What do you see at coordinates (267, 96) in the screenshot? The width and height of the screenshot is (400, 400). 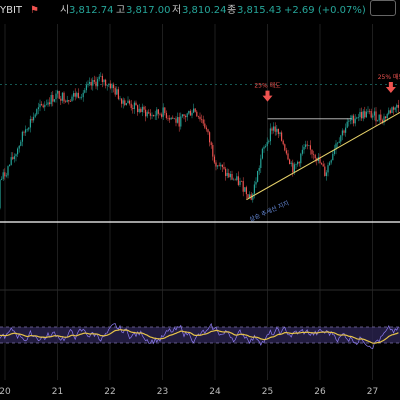 I see `sell-arrow-icon` at bounding box center [267, 96].